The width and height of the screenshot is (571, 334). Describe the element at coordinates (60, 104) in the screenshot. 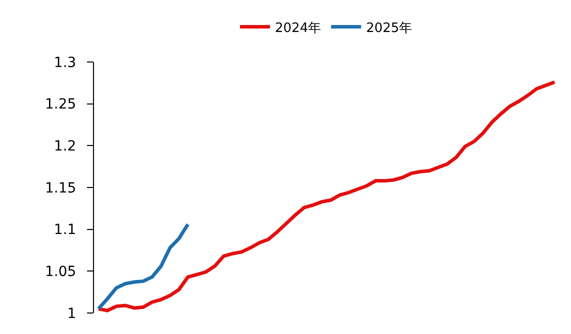

I see `y-tick-label: 1.25` at that location.